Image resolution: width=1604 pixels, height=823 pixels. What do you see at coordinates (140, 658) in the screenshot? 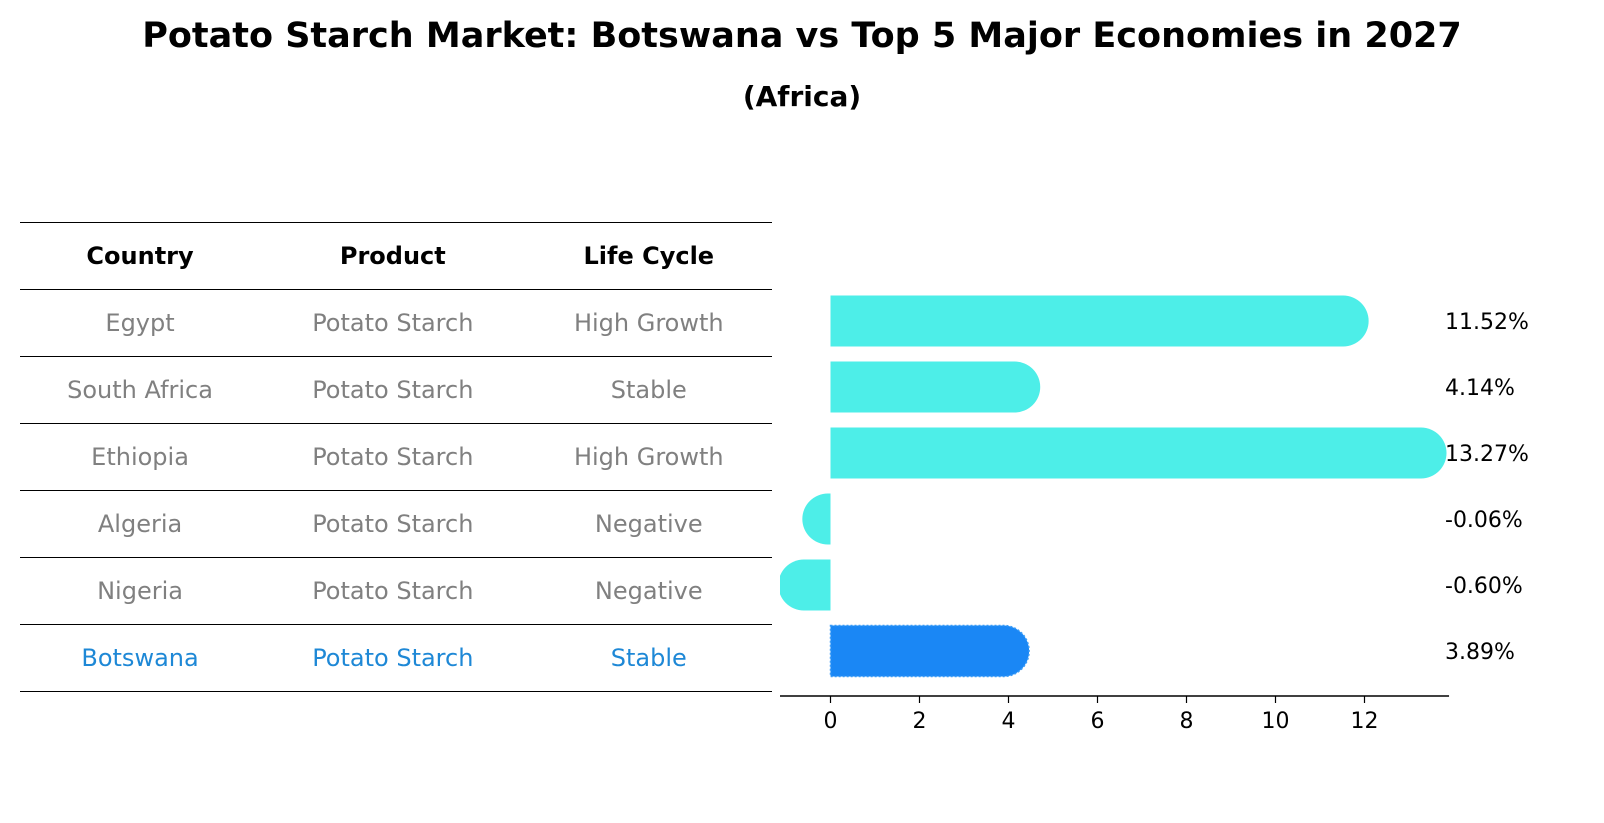
I see `cell-country: Botswana` at bounding box center [140, 658].